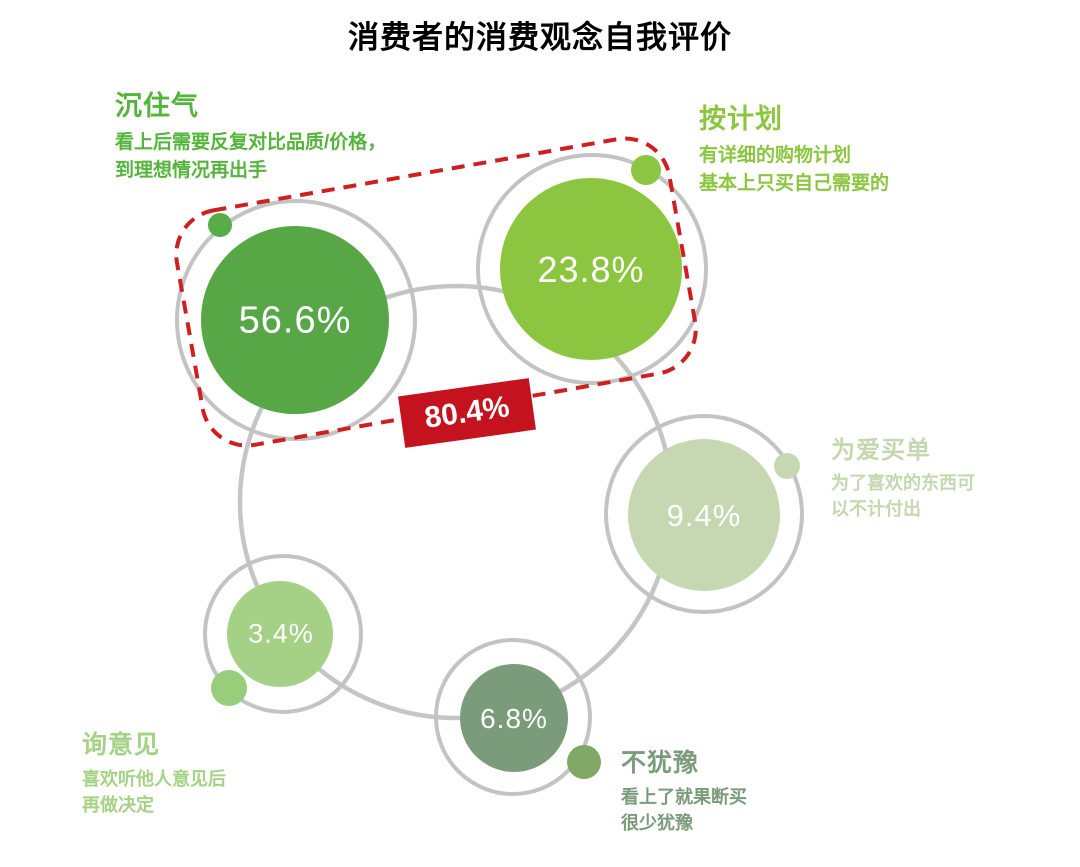 This screenshot has height=867, width=1080. I want to click on label-desc2-weiaimaidan: 以不计付出, so click(876, 509).